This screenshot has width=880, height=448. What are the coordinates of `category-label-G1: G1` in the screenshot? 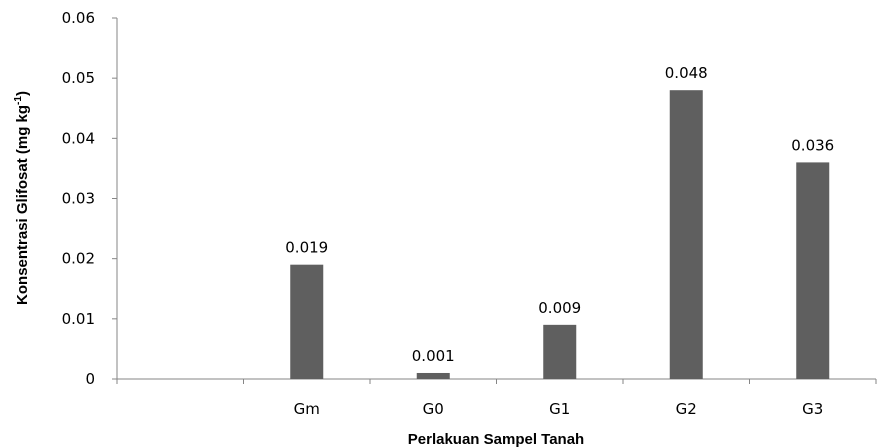 It's located at (559, 409).